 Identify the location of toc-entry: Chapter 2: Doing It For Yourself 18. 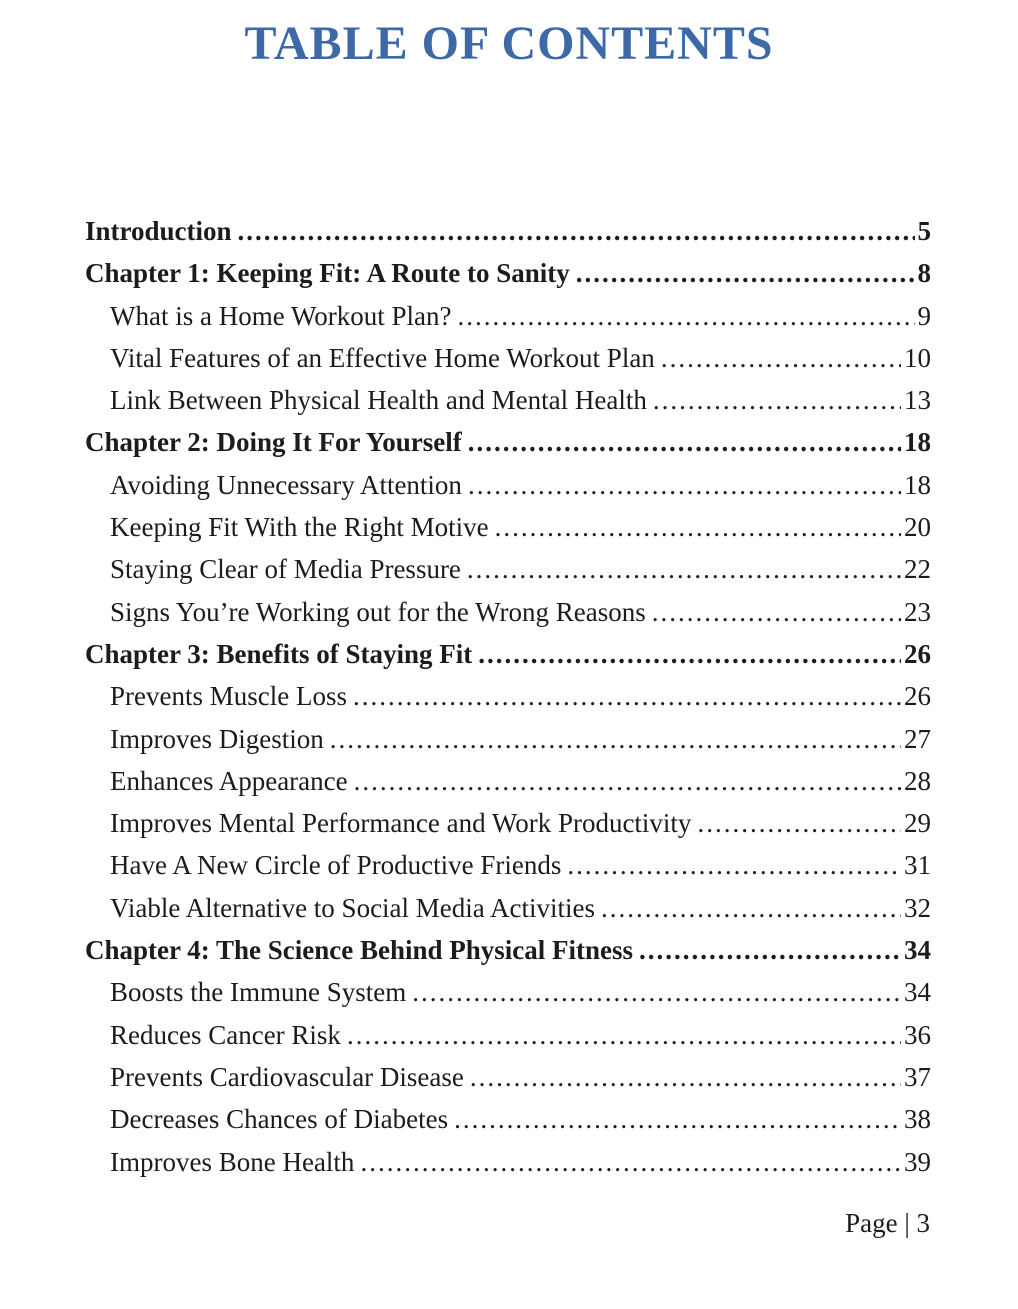
(508, 442).